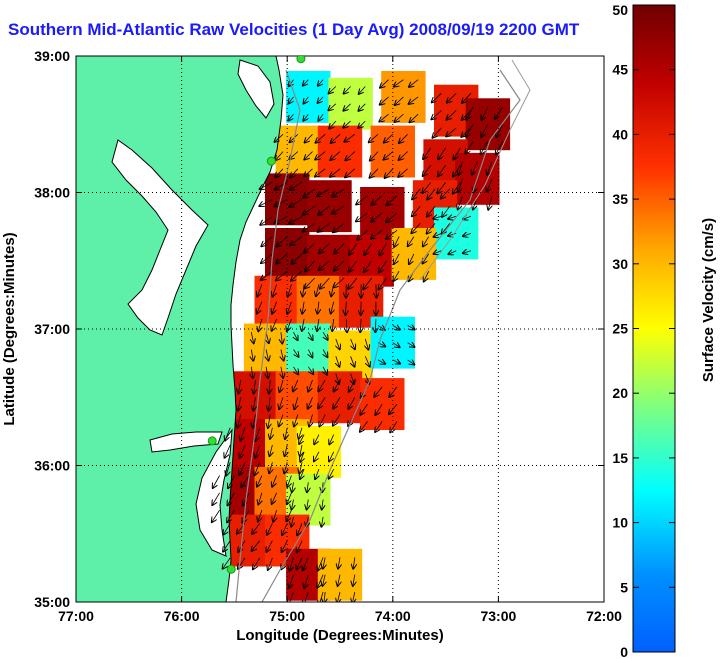 The width and height of the screenshot is (724, 659). I want to click on x-tick-label: 72:00, so click(604, 616).